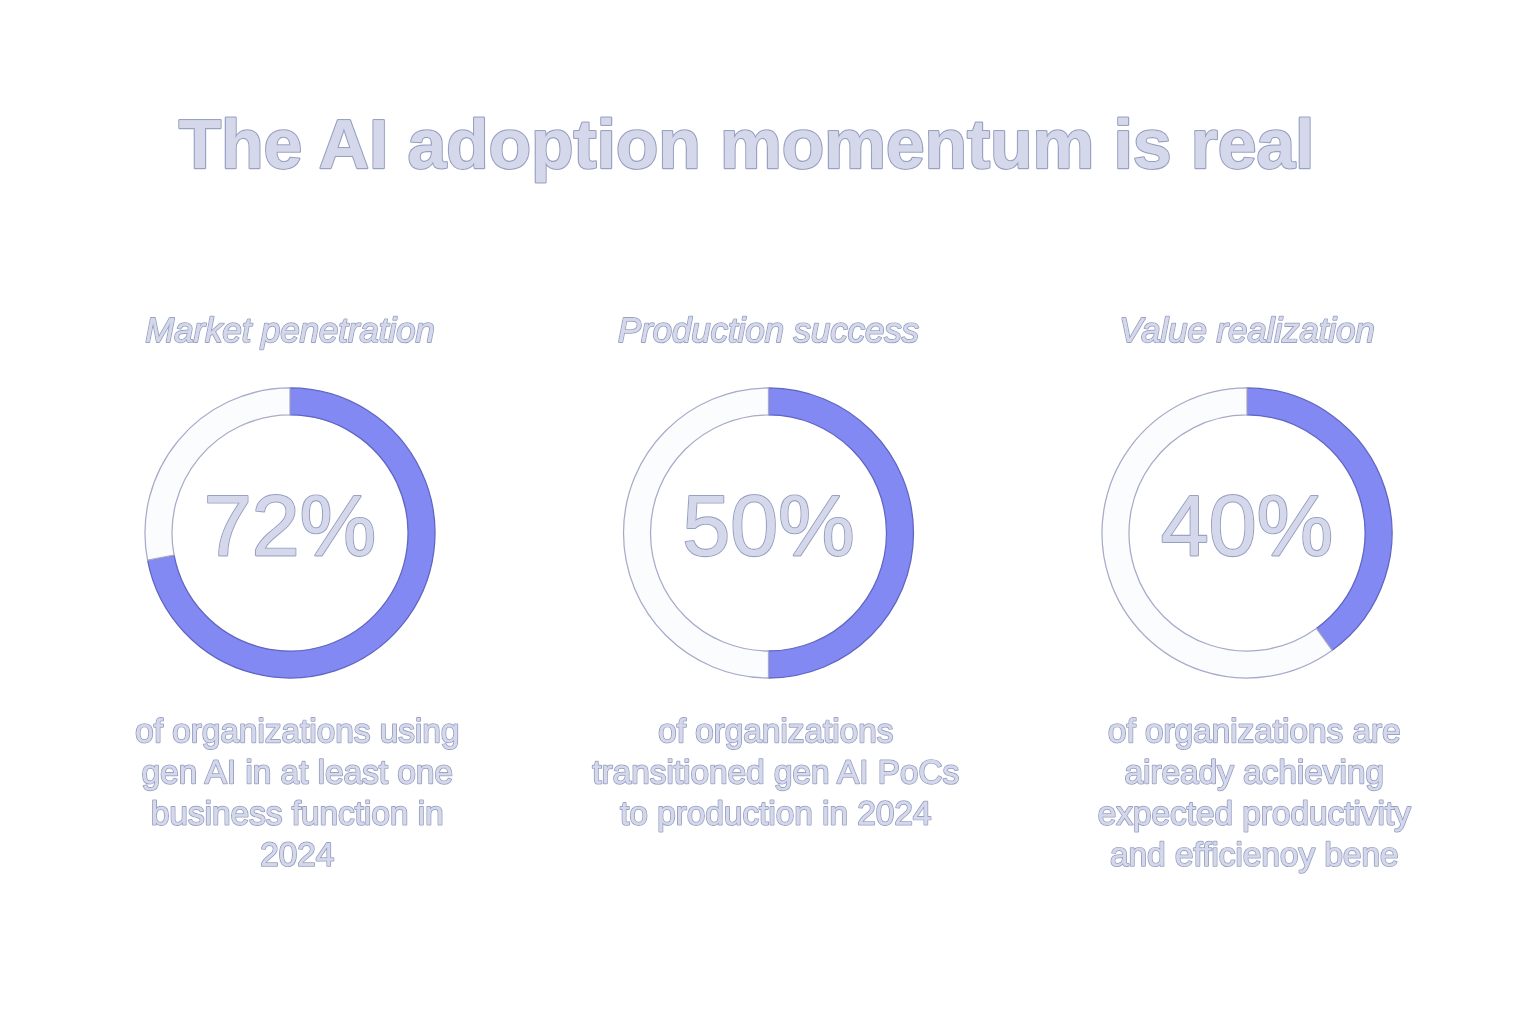 The height and width of the screenshot is (1024, 1536). What do you see at coordinates (1248, 329) in the screenshot?
I see `chart-title: Value realization` at bounding box center [1248, 329].